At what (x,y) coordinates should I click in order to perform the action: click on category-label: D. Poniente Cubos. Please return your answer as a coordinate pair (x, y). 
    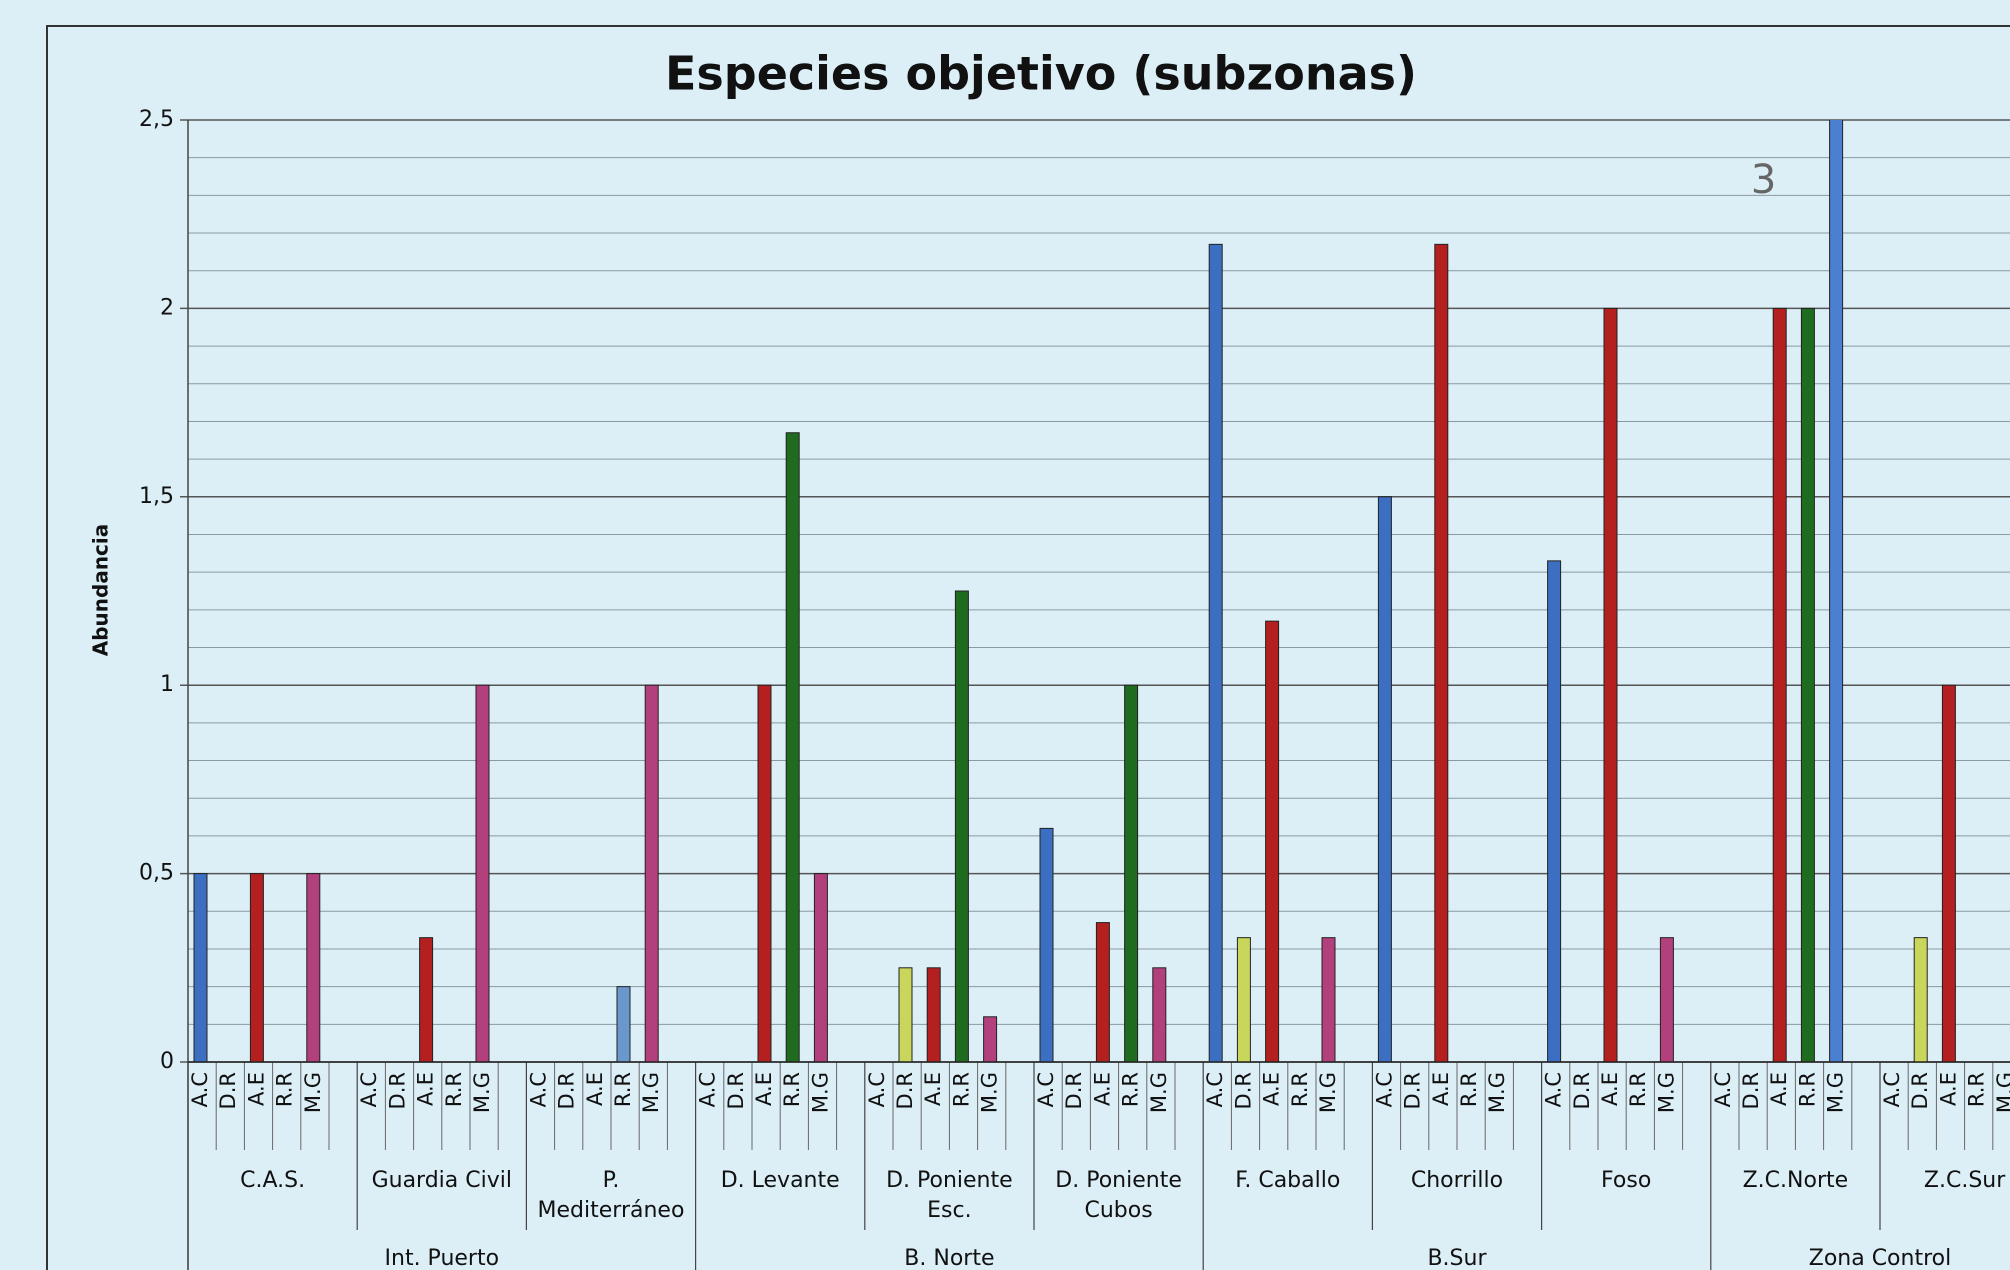
    Looking at the image, I should click on (1118, 1195).